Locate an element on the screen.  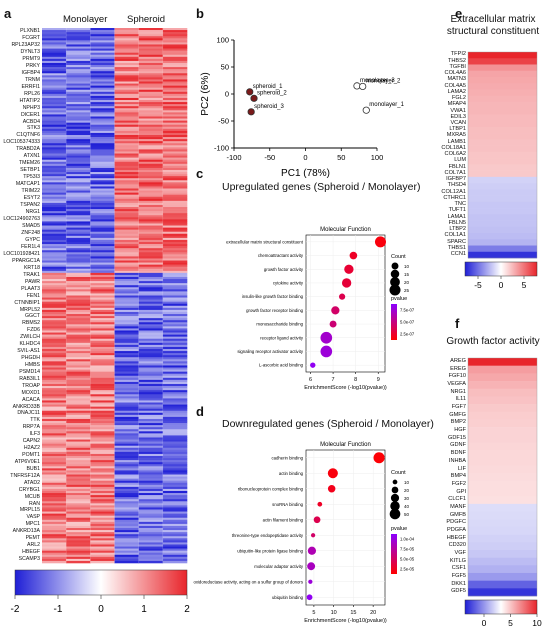
dotplot-pvalue-legend-label: 7.5e-07 is located at coordinates (407, 310).